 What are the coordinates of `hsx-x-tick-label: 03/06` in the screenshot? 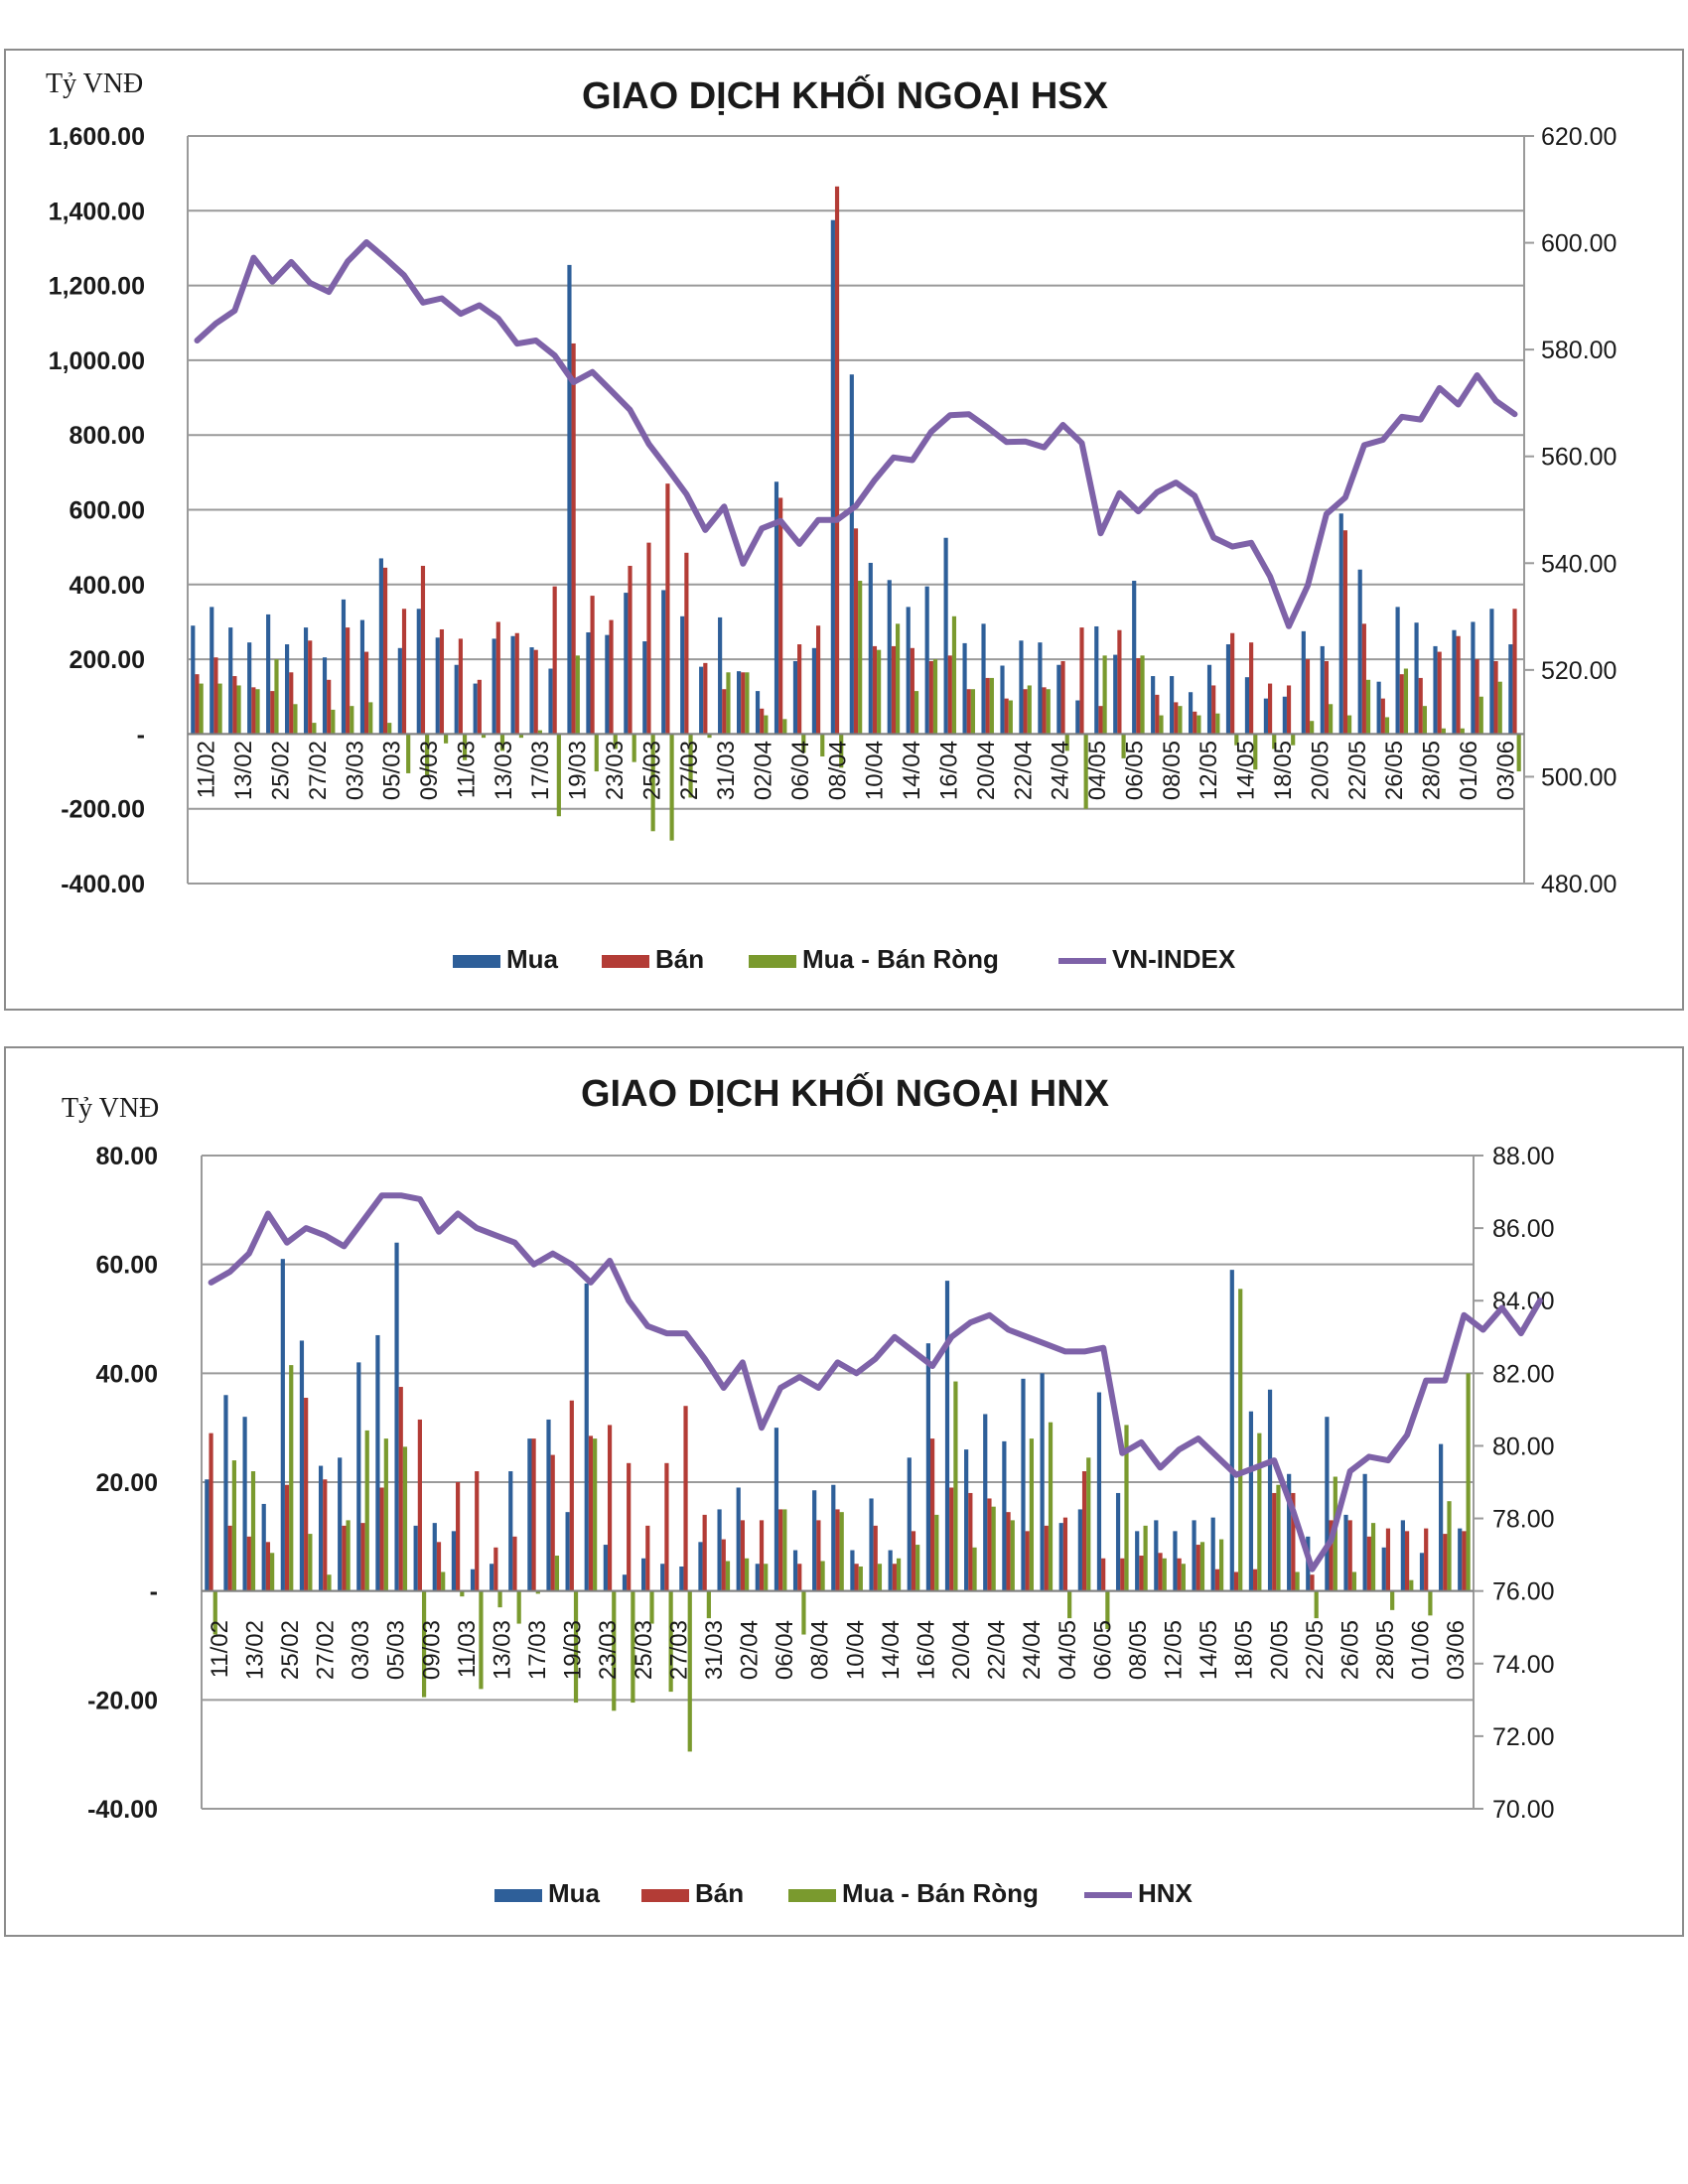 It's located at (1505, 770).